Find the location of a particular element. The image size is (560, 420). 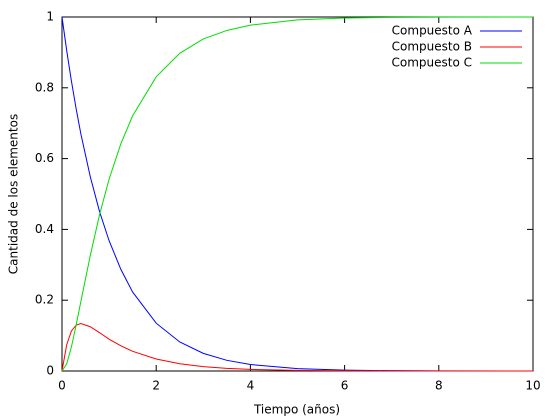

y-tick-label: 0.4 is located at coordinates (44, 229).